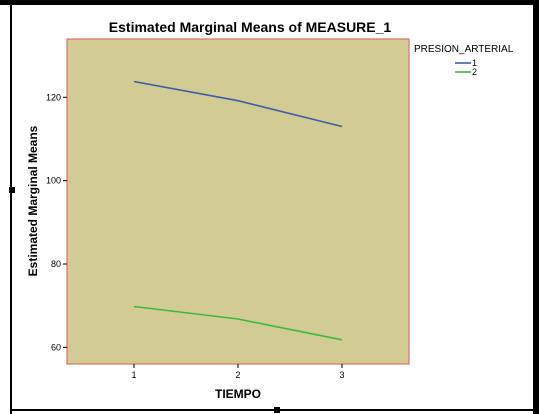 The width and height of the screenshot is (539, 414). I want to click on bottom-border, so click(272, 410).